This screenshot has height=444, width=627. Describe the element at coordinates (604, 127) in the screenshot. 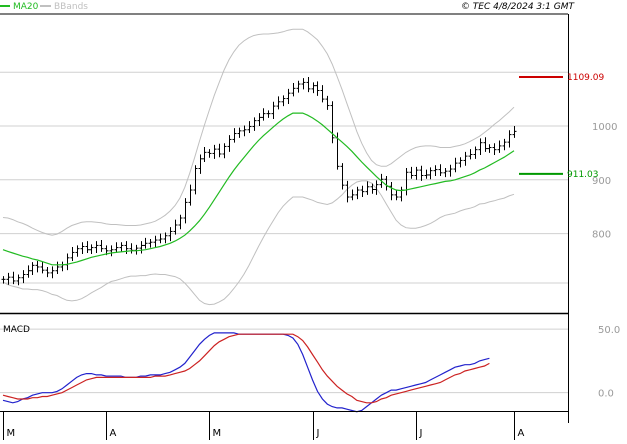

I see `price-tick-label: 1000` at that location.